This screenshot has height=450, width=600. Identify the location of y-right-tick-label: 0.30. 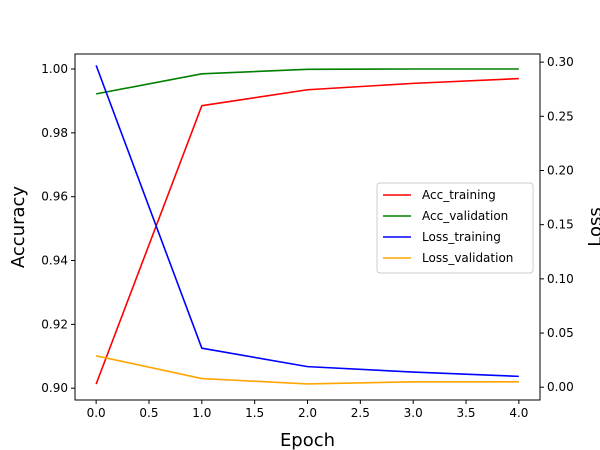
(560, 62).